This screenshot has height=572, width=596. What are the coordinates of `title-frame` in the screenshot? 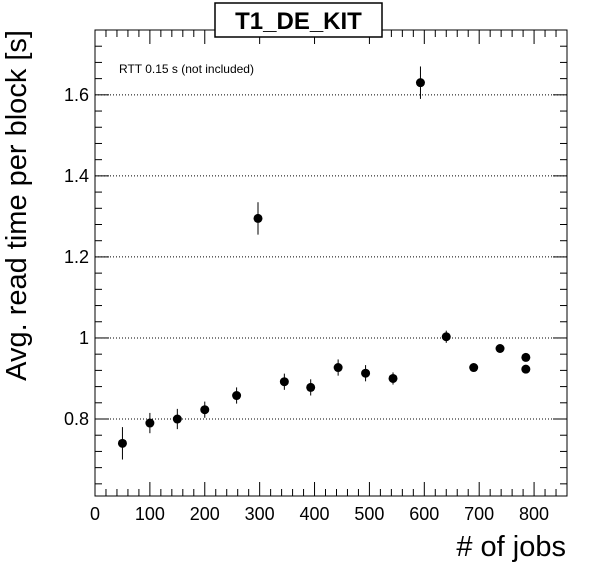 It's located at (298, 20).